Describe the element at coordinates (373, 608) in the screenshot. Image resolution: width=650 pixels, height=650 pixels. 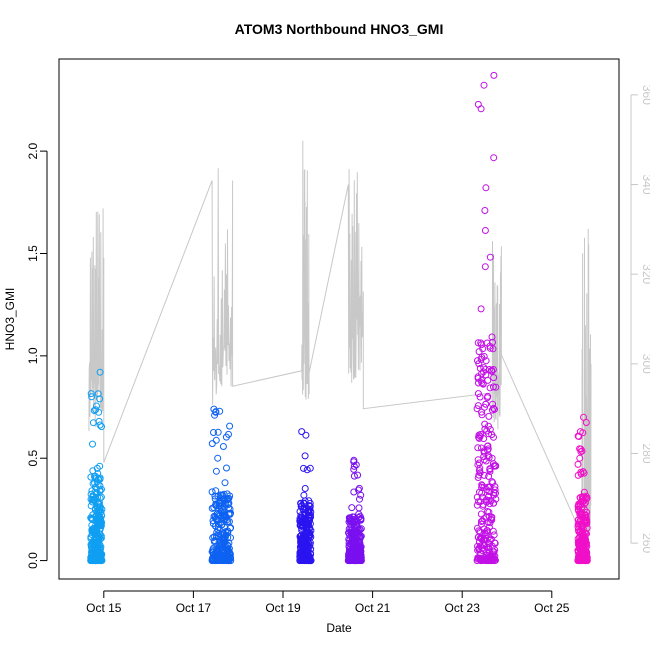
I see `x-tick-label: Oct 21` at that location.